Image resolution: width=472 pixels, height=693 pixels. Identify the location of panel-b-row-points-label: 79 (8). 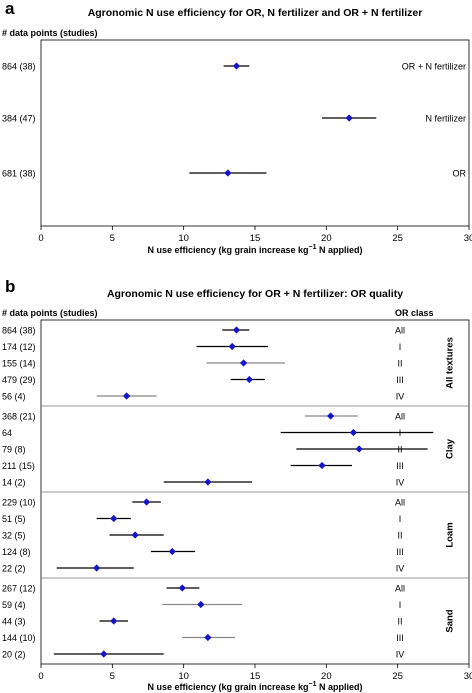
(14, 450).